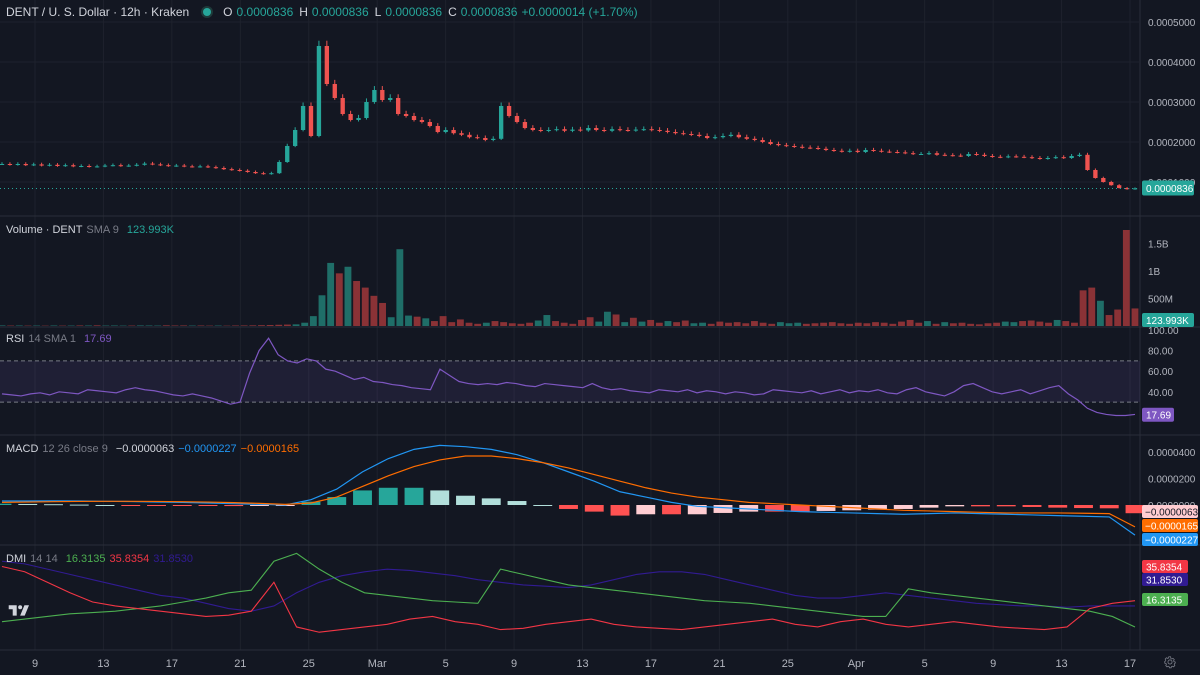 This screenshot has width=1200, height=675. Describe the element at coordinates (44, 230) in the screenshot. I see `volume-name: Volume · DENT` at that location.